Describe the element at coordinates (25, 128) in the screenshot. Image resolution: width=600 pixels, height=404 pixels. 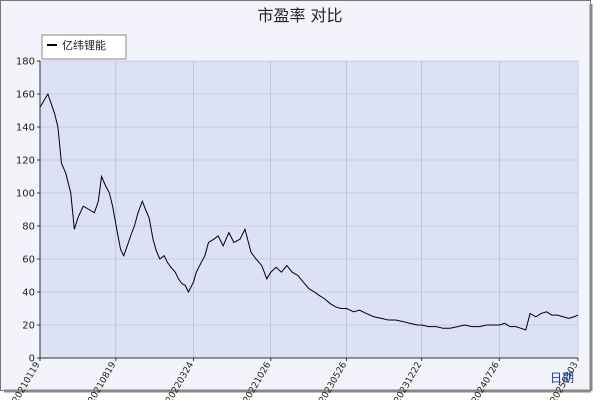
I see `y-tick-label: 140` at that location.